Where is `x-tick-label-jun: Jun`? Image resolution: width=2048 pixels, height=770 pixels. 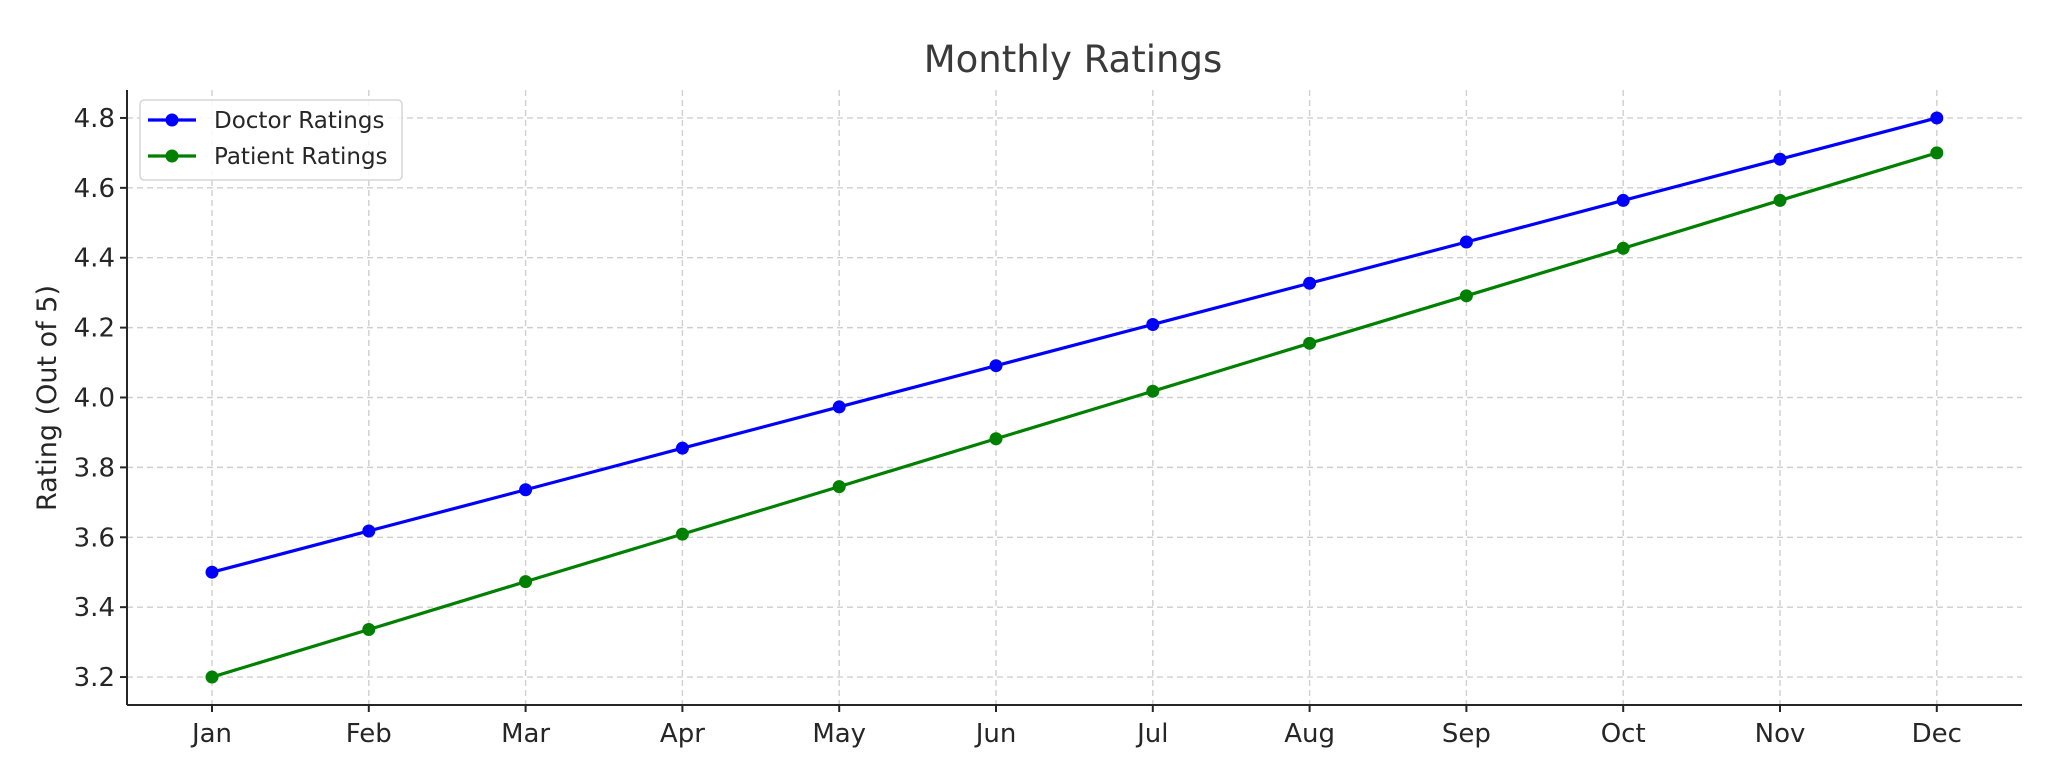 x-tick-label-jun: Jun is located at coordinates (995, 734).